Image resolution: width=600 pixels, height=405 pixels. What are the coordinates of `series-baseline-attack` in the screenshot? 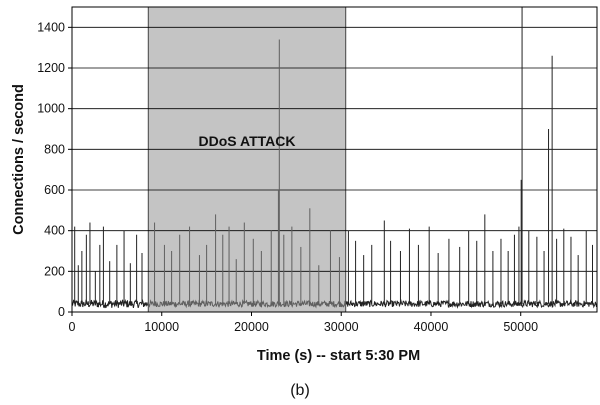 It's located at (247, 303).